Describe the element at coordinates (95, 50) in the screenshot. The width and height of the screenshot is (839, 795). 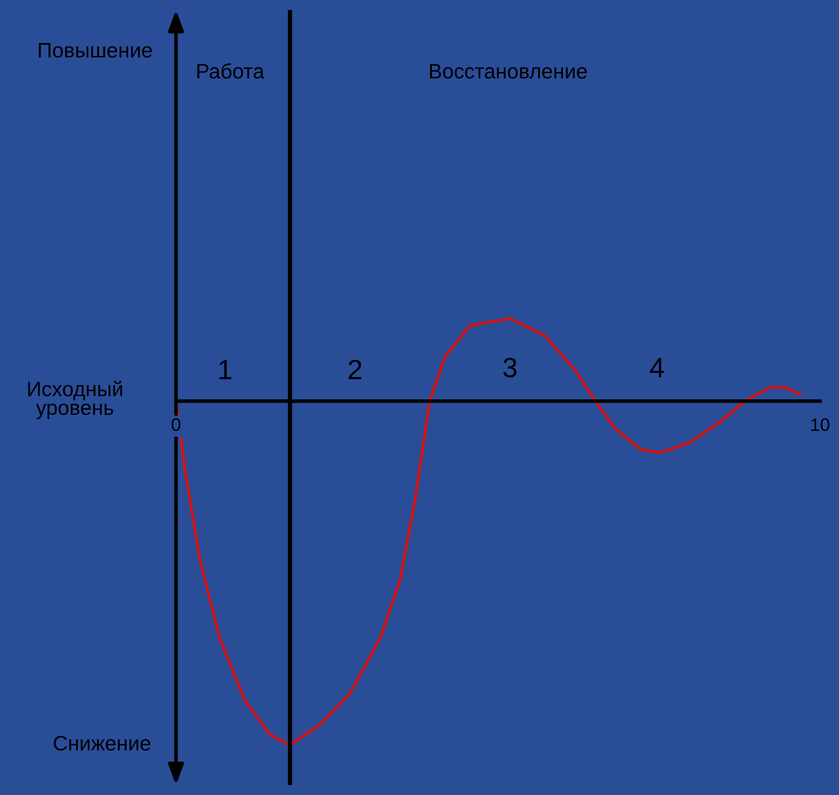
I see `text: Повышение` at that location.